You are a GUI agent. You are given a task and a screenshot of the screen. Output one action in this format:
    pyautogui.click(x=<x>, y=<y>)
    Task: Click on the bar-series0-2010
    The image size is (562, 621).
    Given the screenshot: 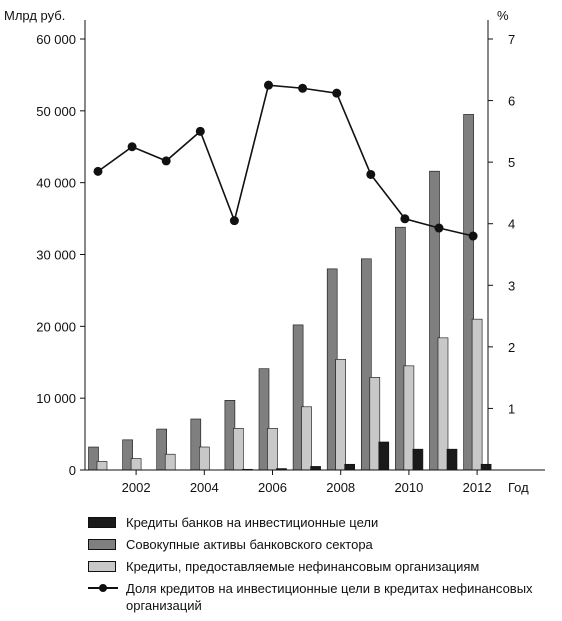 What is the action you would take?
    pyautogui.click(x=418, y=459)
    